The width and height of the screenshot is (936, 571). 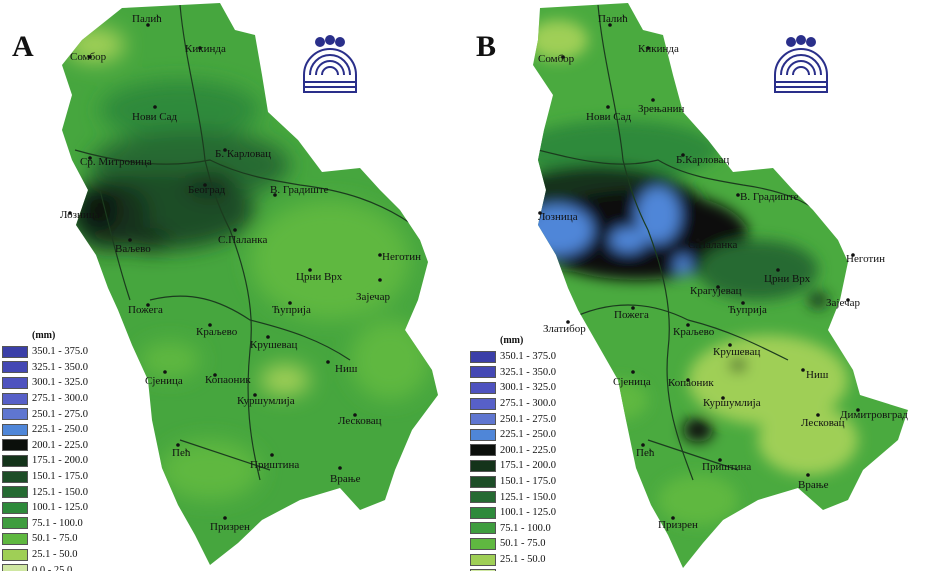 What do you see at coordinates (486, 46) in the screenshot?
I see `panel-label-b: B` at bounding box center [486, 46].